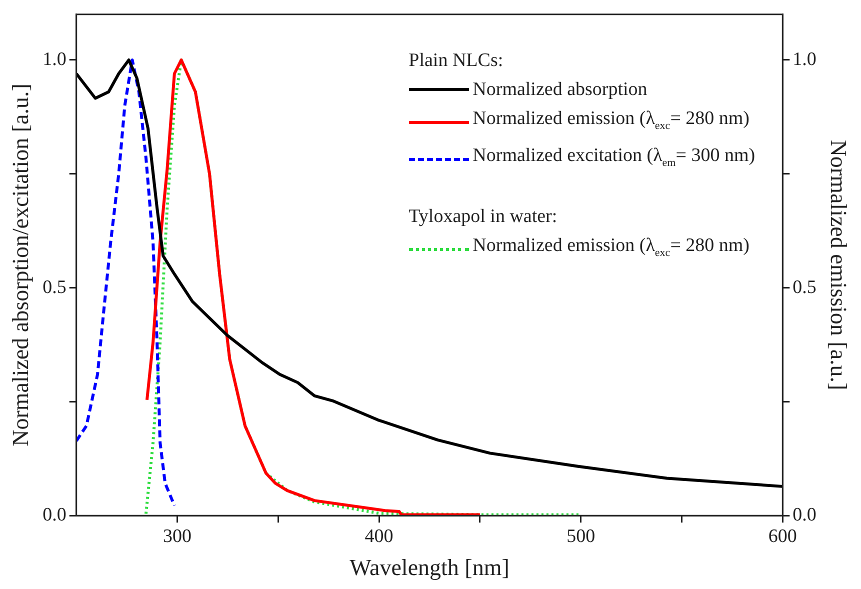  I want to click on y2-tick-label: 0.5, so click(804, 287).